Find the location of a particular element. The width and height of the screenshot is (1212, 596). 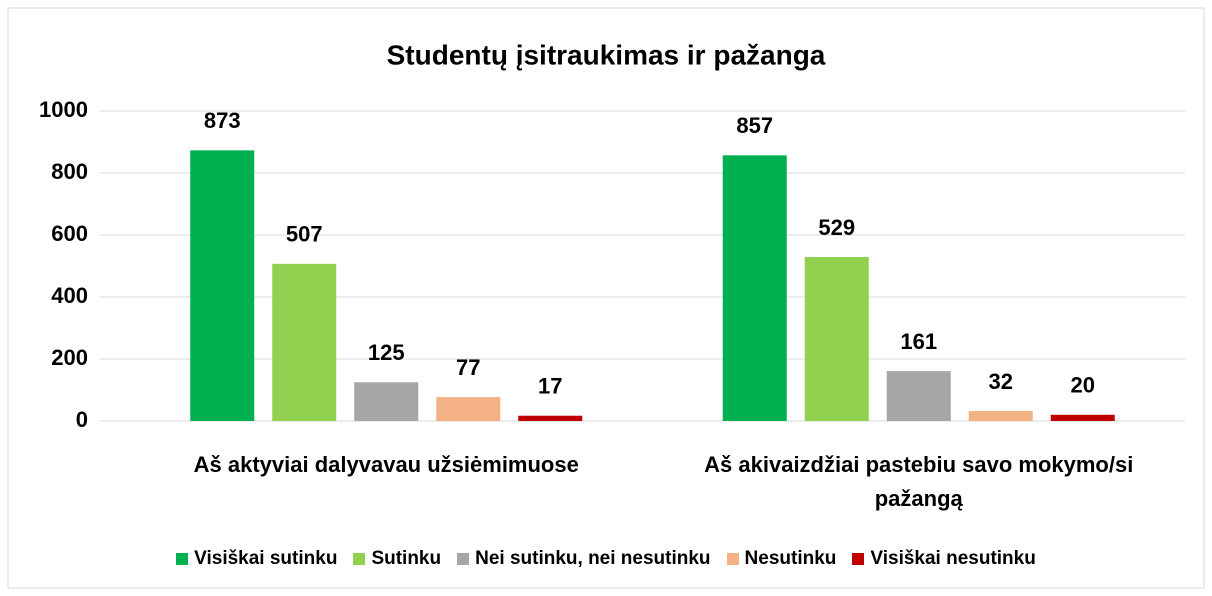

y-tick-label: 600 is located at coordinates (69, 233).